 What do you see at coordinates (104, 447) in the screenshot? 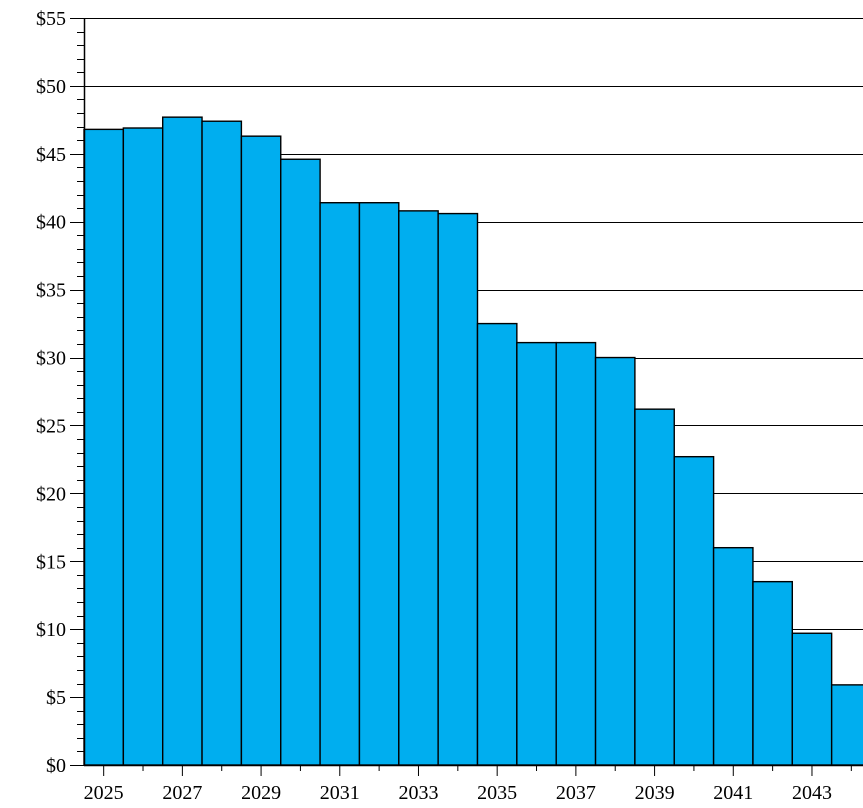
I see `bar-2025` at bounding box center [104, 447].